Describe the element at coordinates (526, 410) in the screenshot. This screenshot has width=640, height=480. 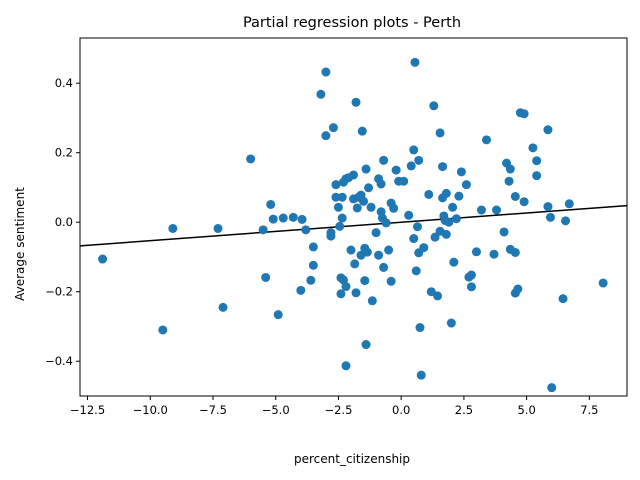
I see `x-tick-label: 5.0` at that location.